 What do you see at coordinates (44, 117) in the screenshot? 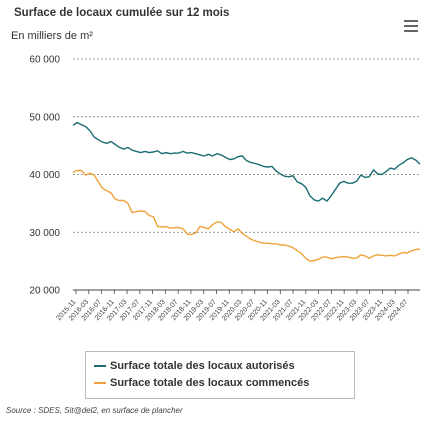
I see `y-tick-label: 50 000` at bounding box center [44, 117].